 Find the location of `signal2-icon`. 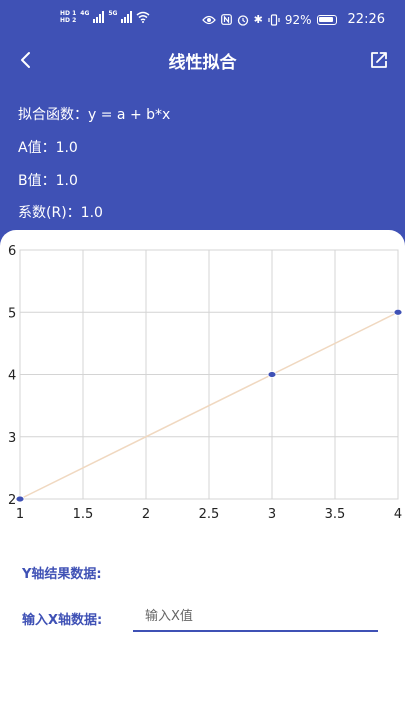

signal2-icon is located at coordinates (127, 17).